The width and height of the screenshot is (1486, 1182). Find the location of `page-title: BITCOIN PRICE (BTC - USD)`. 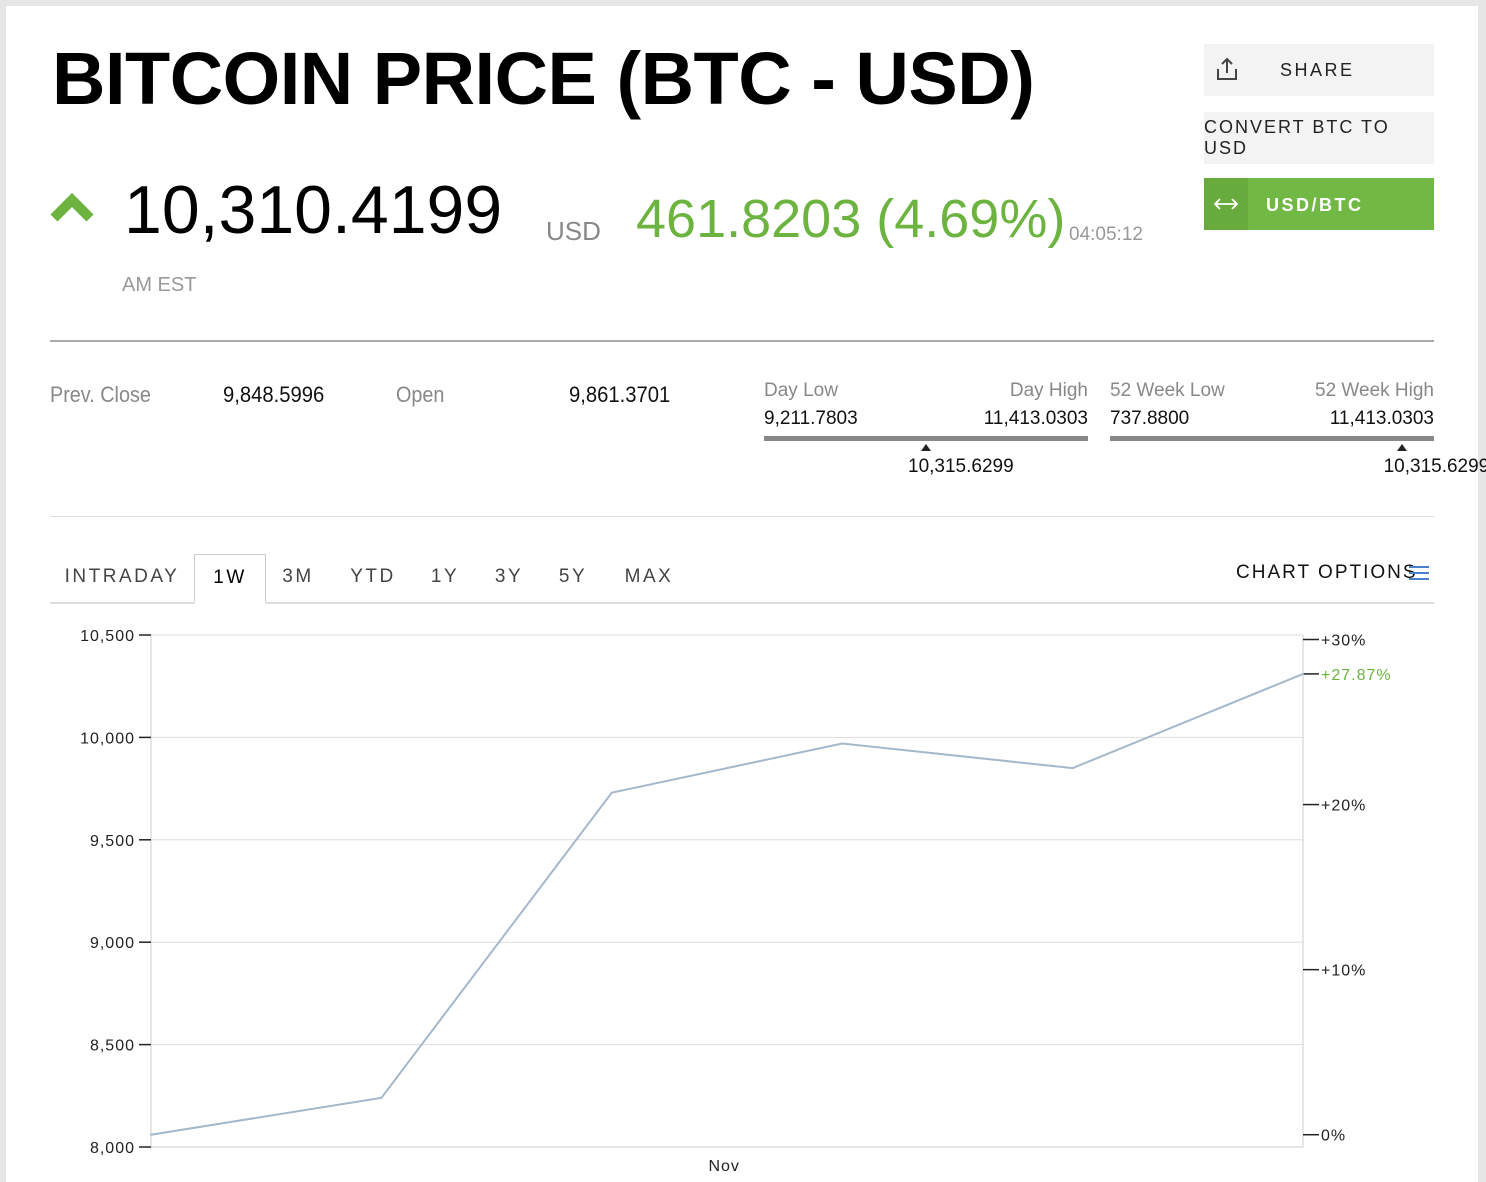

page-title: BITCOIN PRICE (BTC - USD) is located at coordinates (543, 78).